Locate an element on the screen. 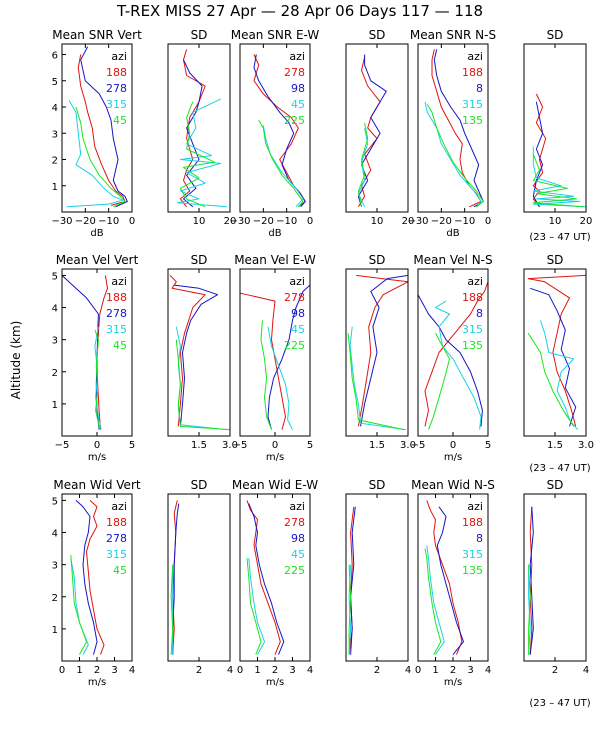  panel-title: Mean SNR Vert is located at coordinates (97, 35).